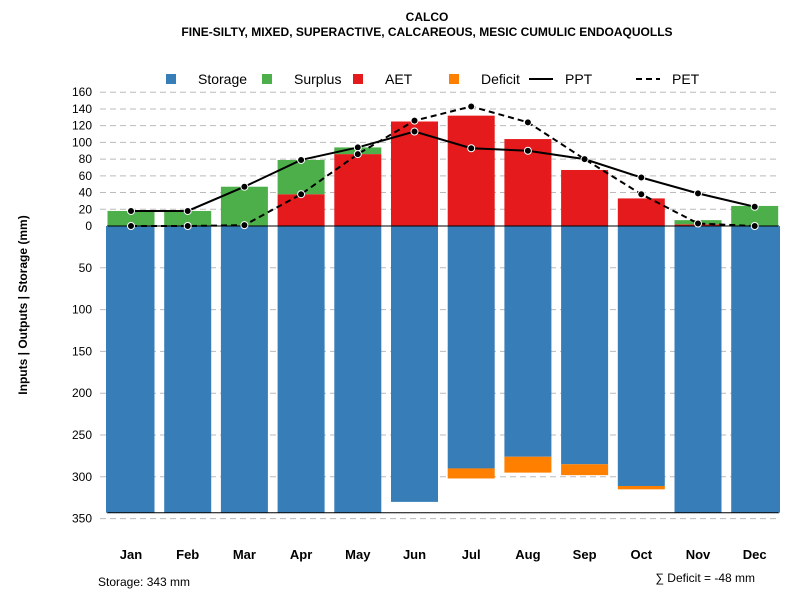 The width and height of the screenshot is (800, 605). What do you see at coordinates (500, 79) in the screenshot?
I see `legend-label: Deficit` at bounding box center [500, 79].